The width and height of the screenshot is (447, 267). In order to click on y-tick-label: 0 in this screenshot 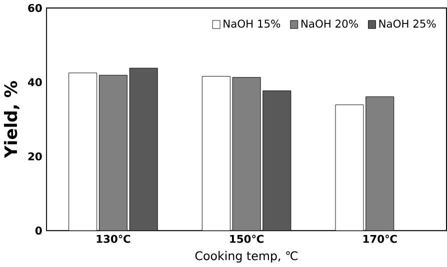, I will do `click(38, 230)`.